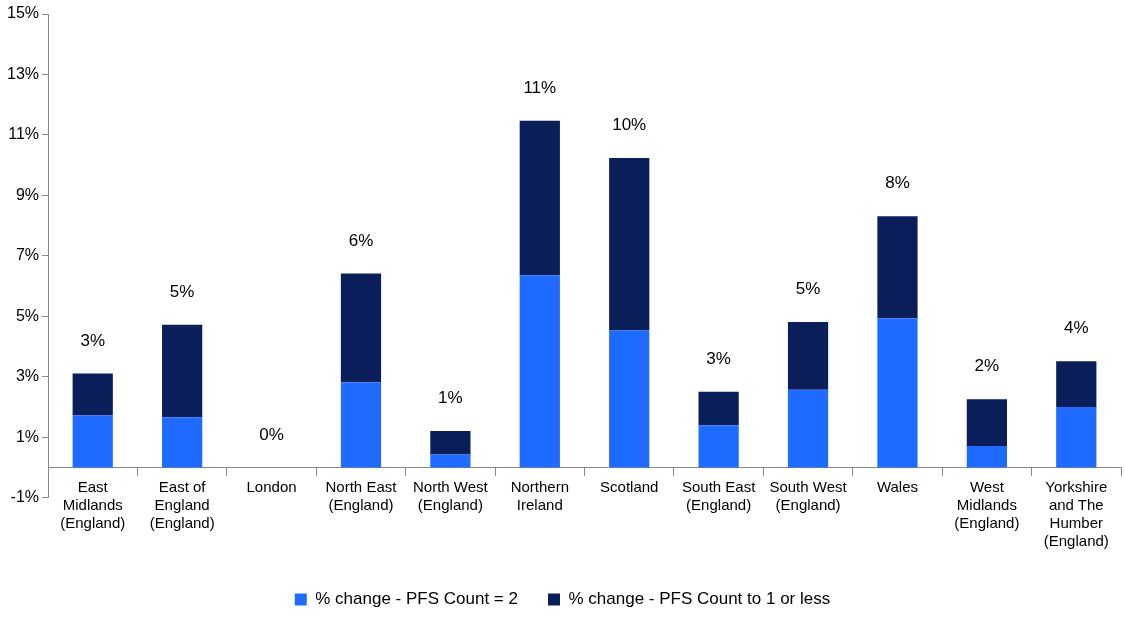 The image size is (1125, 622). I want to click on total-label: 11%, so click(540, 87).